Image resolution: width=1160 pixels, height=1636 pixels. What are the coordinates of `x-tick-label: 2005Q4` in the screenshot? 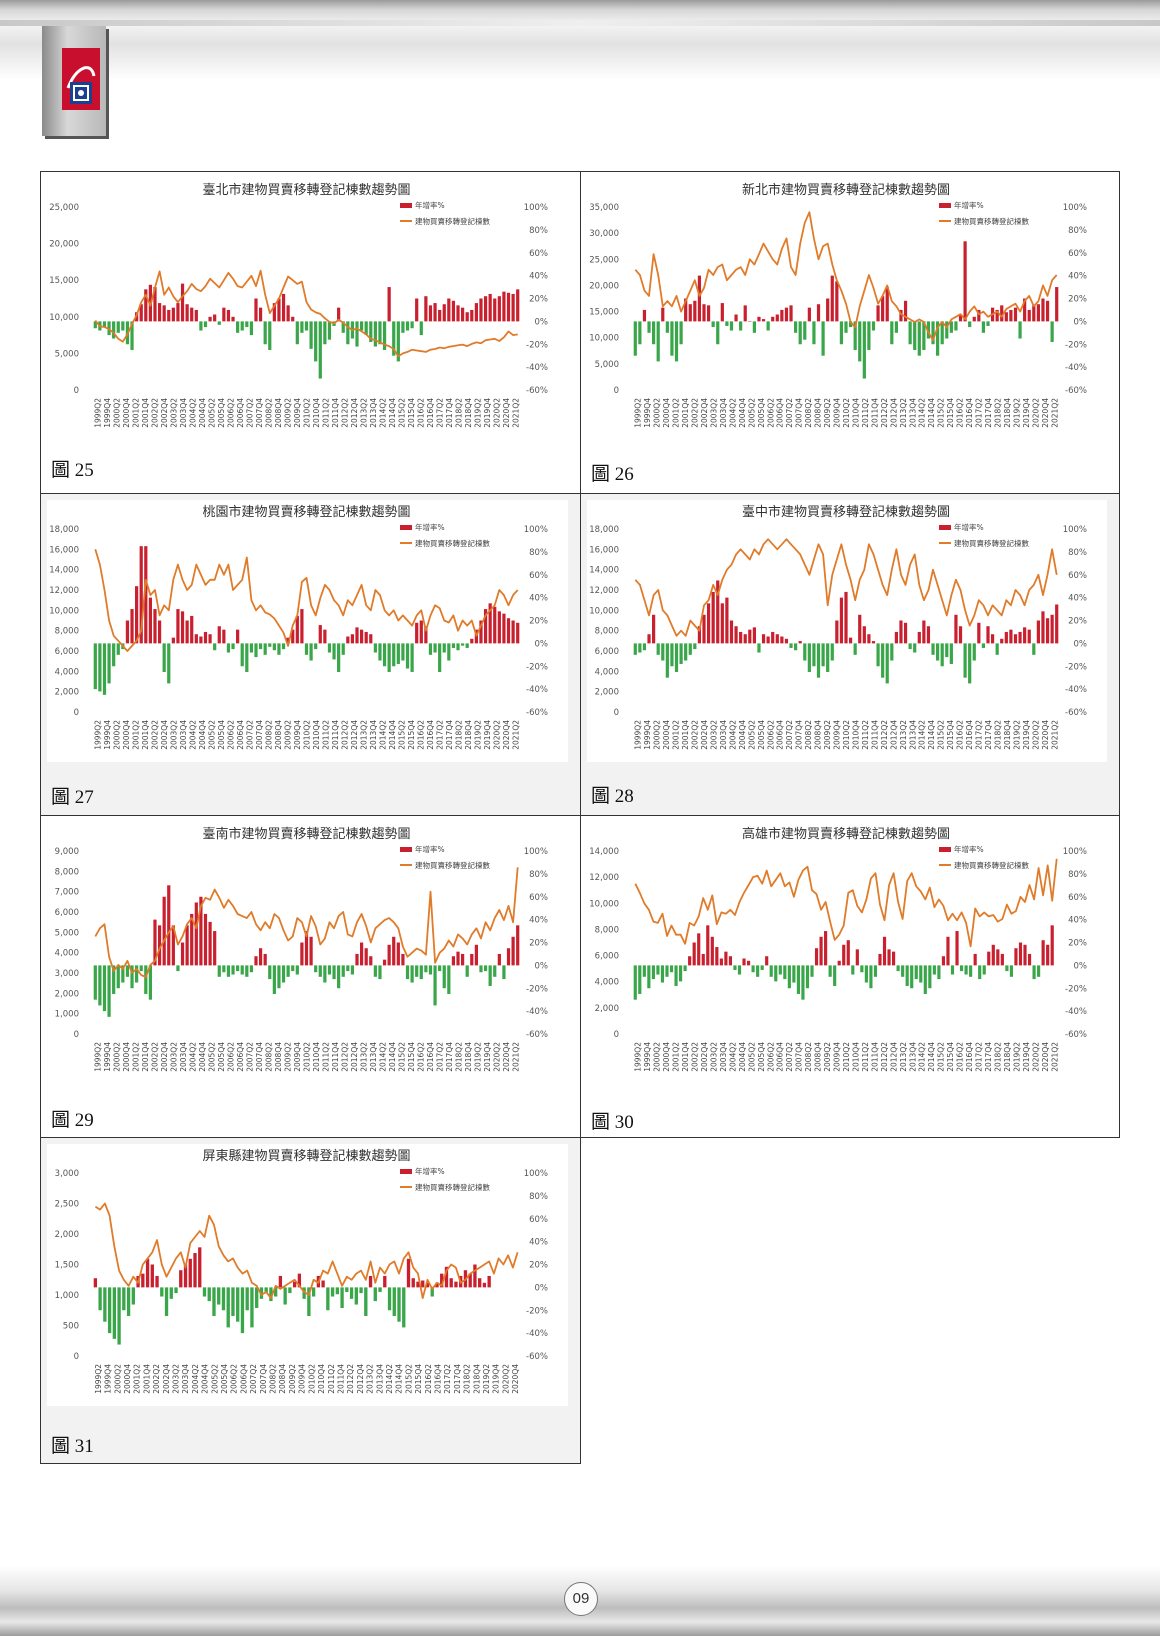 It's located at (221, 735).